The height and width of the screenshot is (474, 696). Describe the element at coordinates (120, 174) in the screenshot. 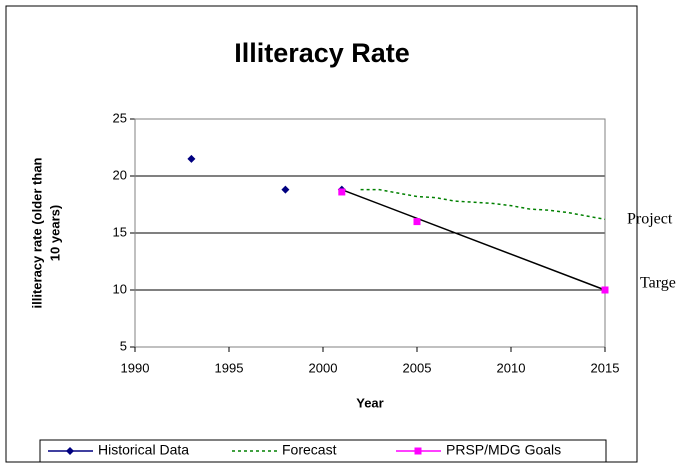

I see `y-tick-label: 20` at that location.